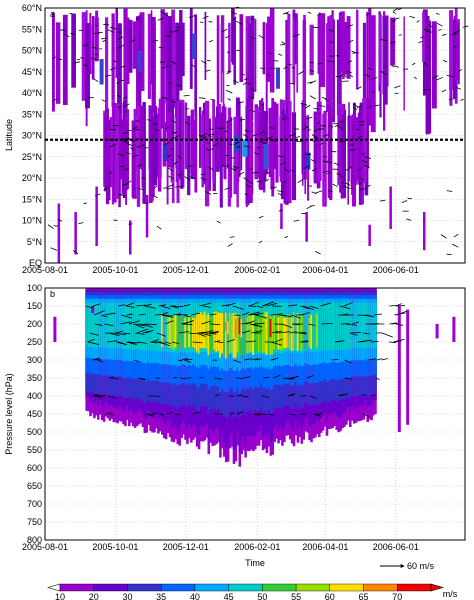 The height and width of the screenshot is (600, 474). I want to click on colorbar-tick-label: 20, so click(94, 596).